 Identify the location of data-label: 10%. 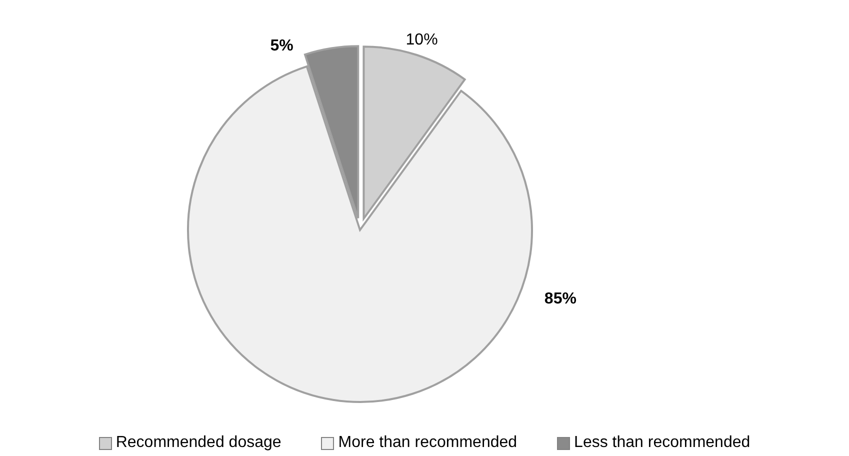
(422, 39).